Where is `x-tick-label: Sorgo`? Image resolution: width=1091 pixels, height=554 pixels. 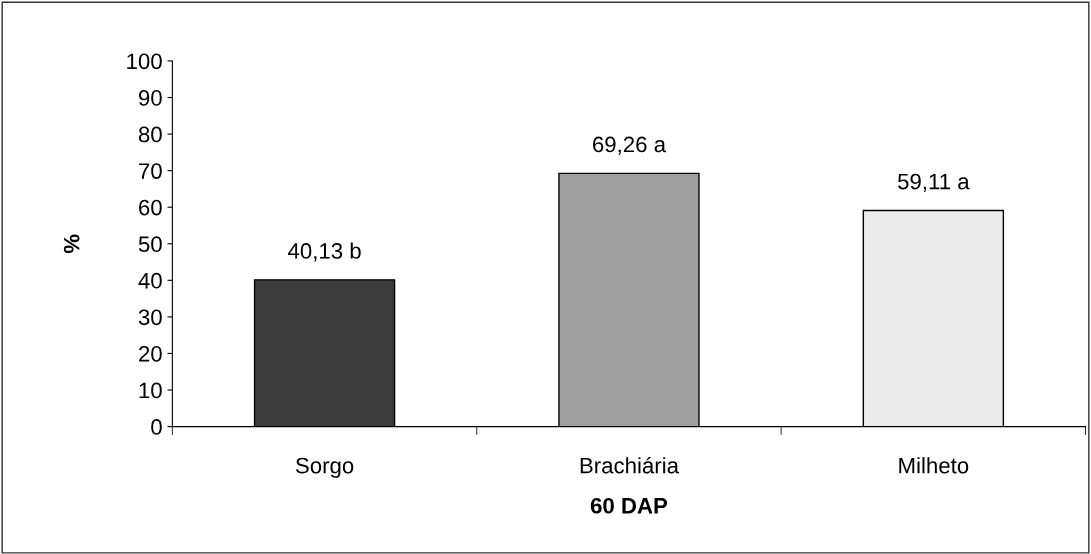 x-tick-label: Sorgo is located at coordinates (324, 467).